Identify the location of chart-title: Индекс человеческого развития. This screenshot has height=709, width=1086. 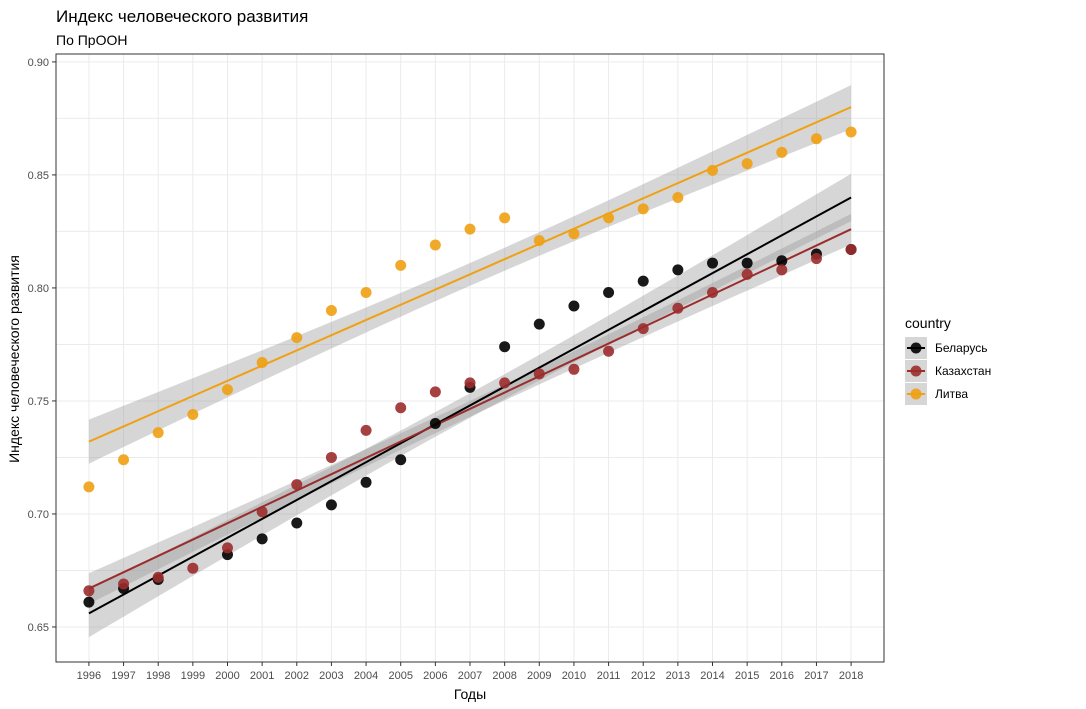
(182, 16).